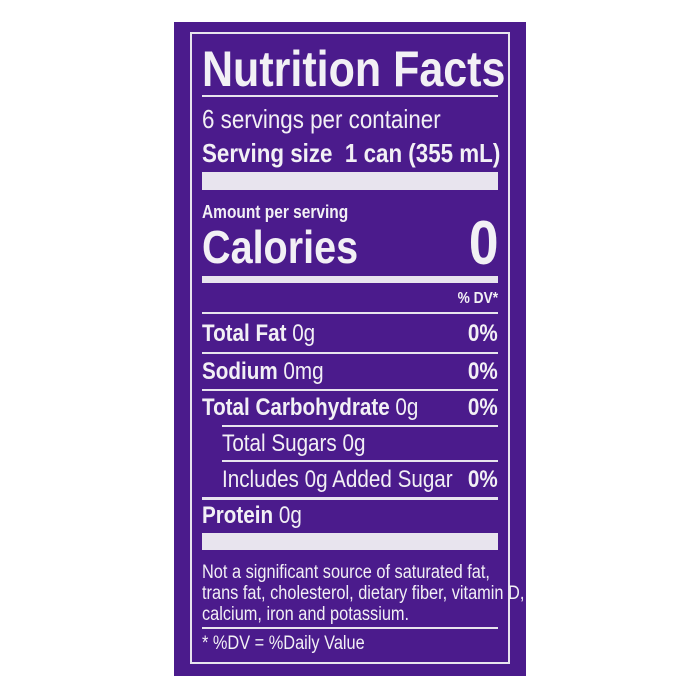  Describe the element at coordinates (283, 643) in the screenshot. I see `dv-note: * %DV = %Daily Value` at that location.